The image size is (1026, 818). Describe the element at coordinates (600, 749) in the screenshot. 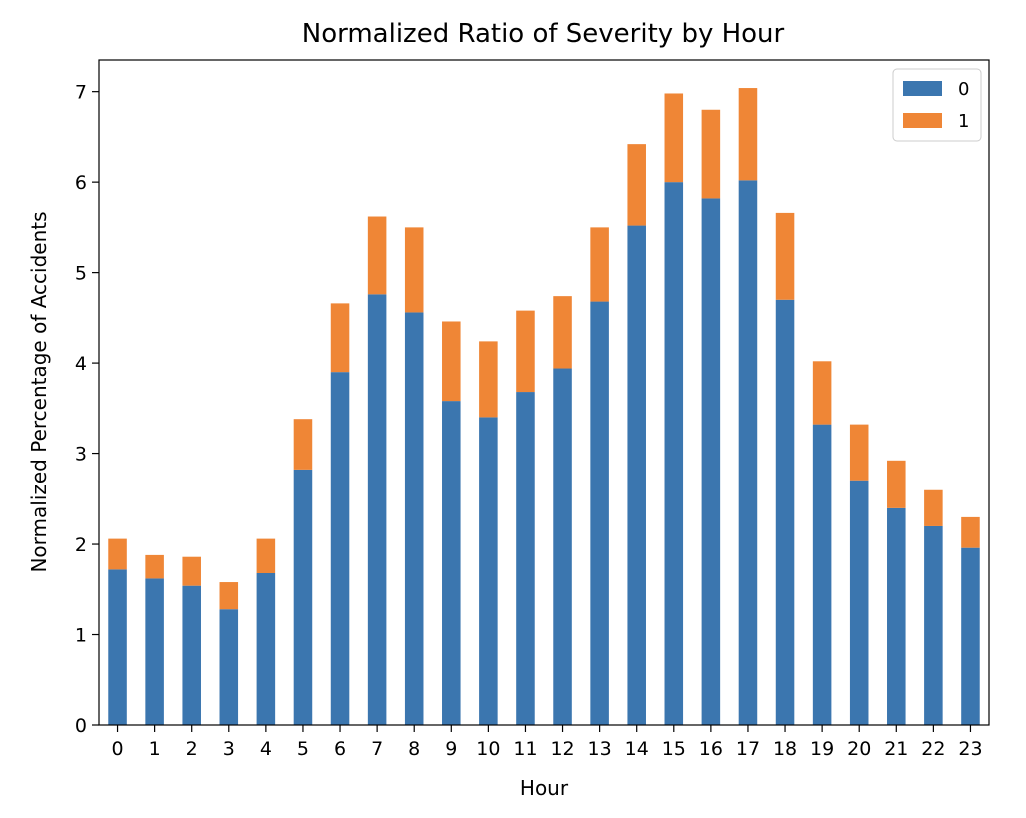

I see `x-tick-label-13: 13` at that location.